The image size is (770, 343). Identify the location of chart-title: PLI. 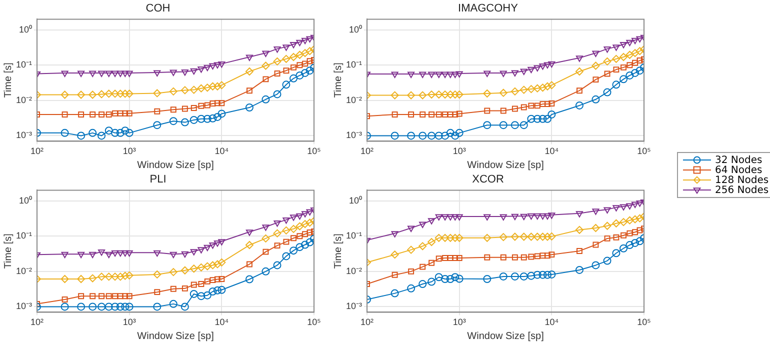
(158, 180).